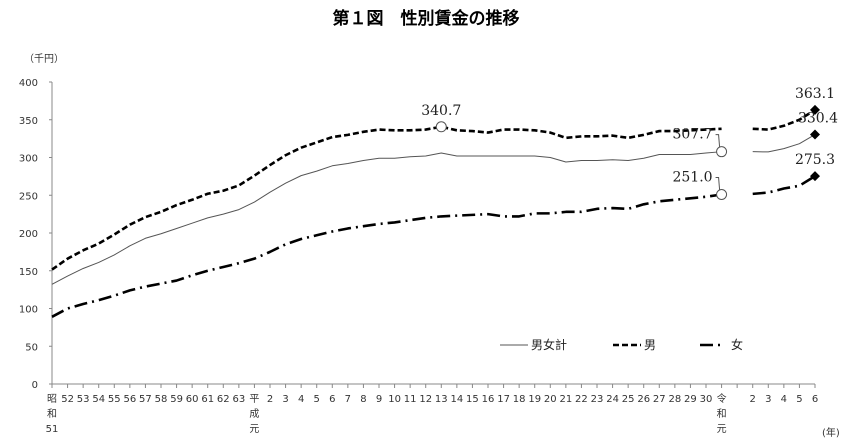 Image resolution: width=852 pixels, height=439 pixels. I want to click on series-line-女, so click(784, 185).